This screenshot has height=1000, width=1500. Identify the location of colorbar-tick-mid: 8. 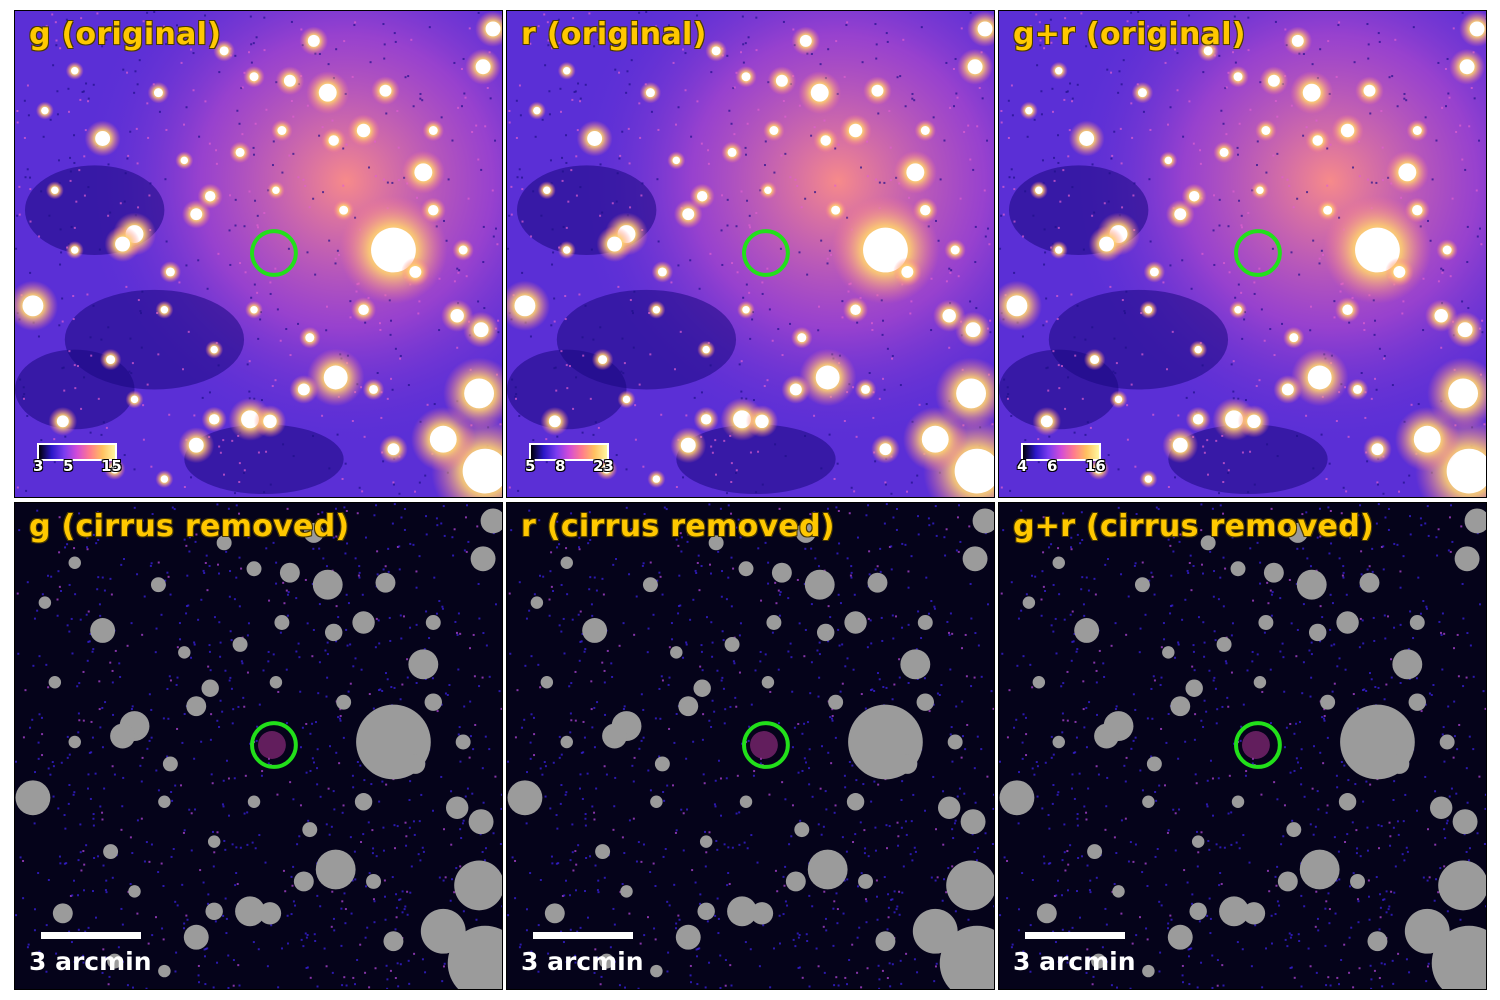
(560, 466).